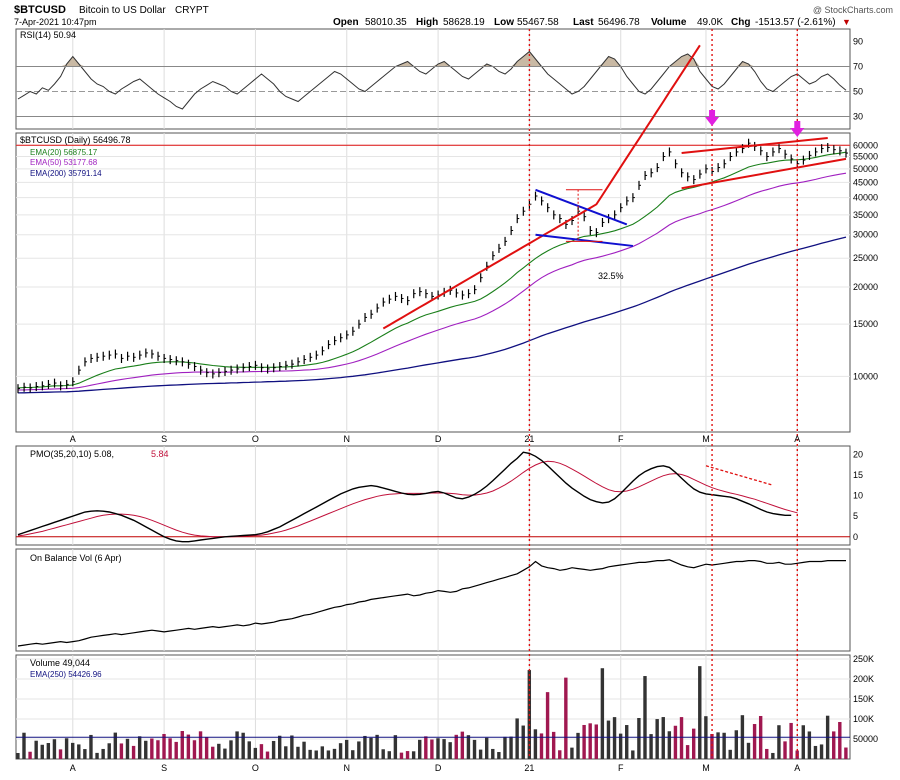 The image size is (900, 780). I want to click on price-title: $BTCUSD (Daily) 56496.78, so click(75, 140).